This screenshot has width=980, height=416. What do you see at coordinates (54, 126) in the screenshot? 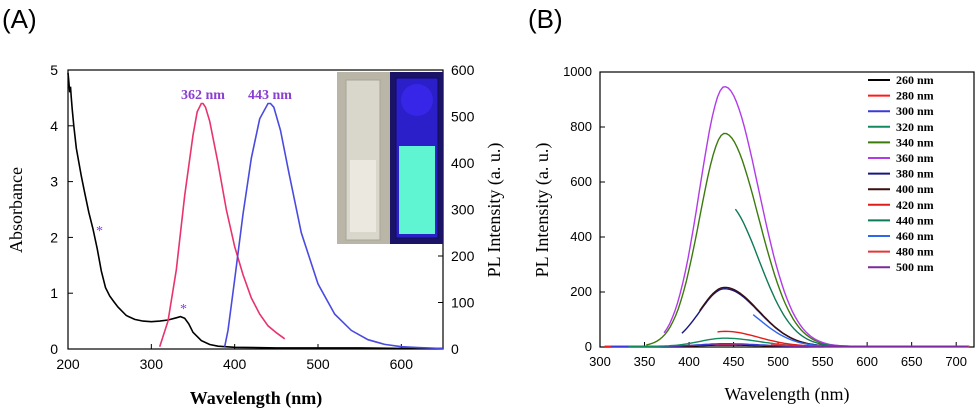
I see `panel-a-ytick-label: 4` at bounding box center [54, 126].